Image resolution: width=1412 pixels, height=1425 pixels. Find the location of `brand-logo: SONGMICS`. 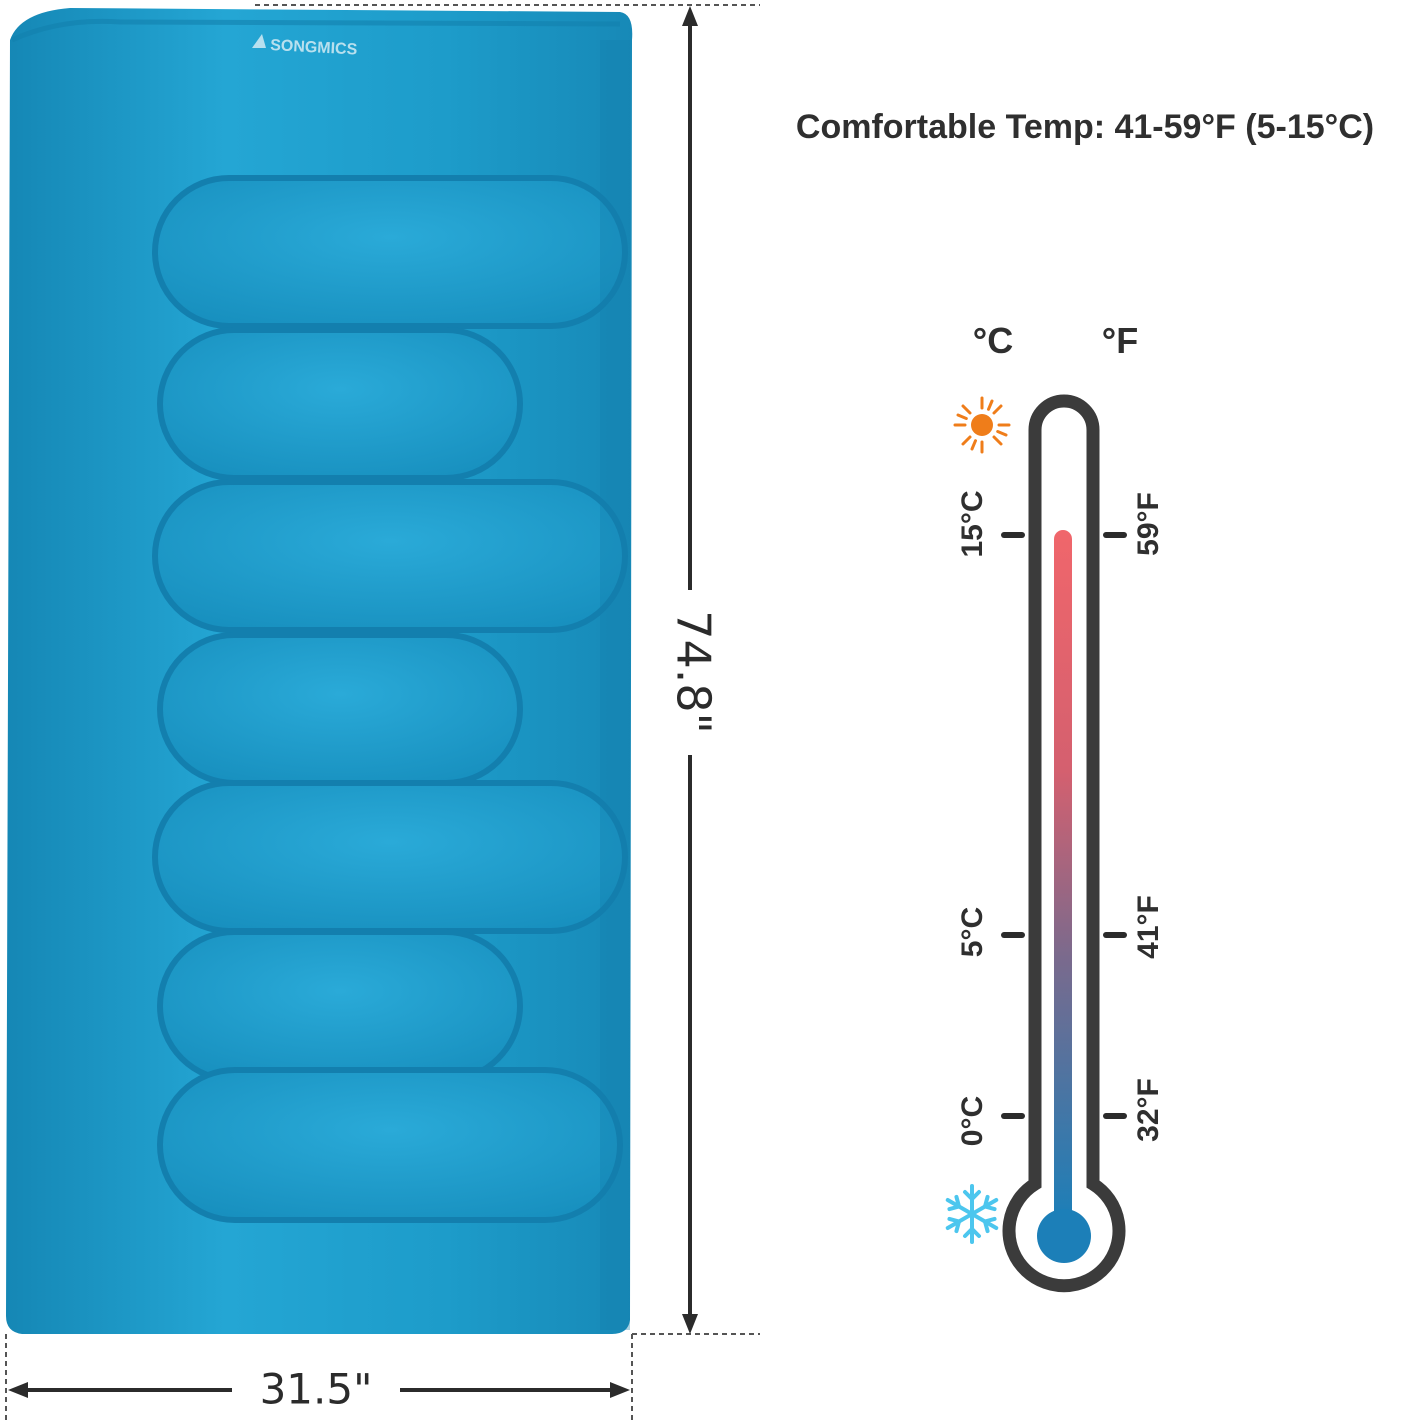

brand-logo: SONGMICS is located at coordinates (305, 46).